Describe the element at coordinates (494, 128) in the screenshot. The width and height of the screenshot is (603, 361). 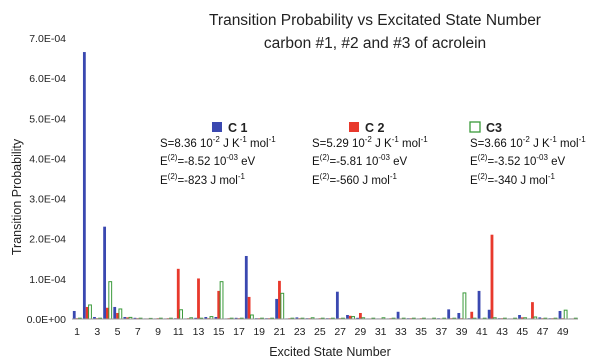
I see `legend-label: C3` at that location.